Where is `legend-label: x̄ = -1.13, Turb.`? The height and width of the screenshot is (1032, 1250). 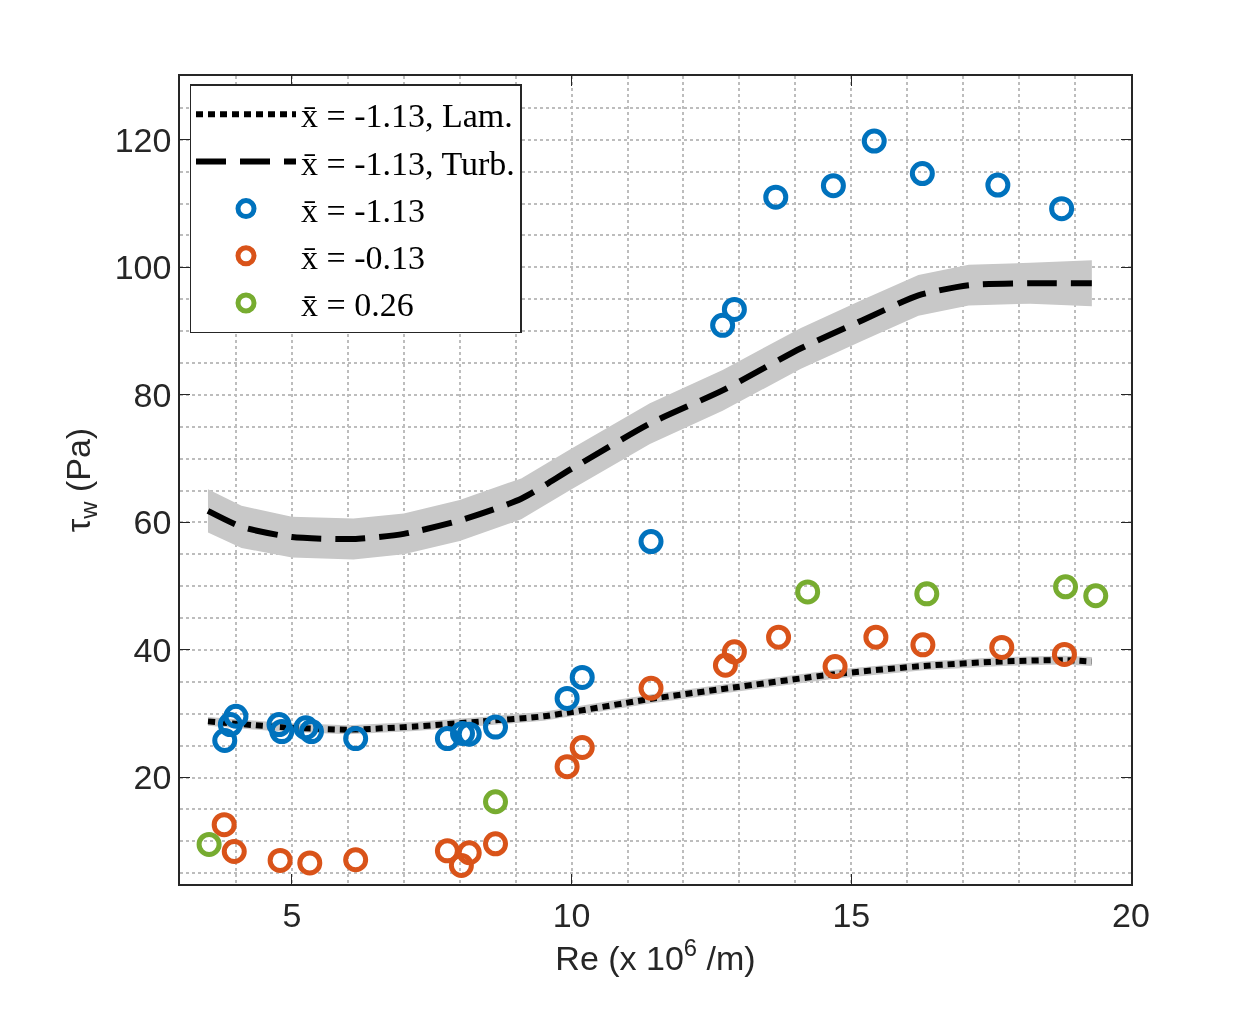 legend-label: x̄ = -1.13, Turb. is located at coordinates (408, 163).